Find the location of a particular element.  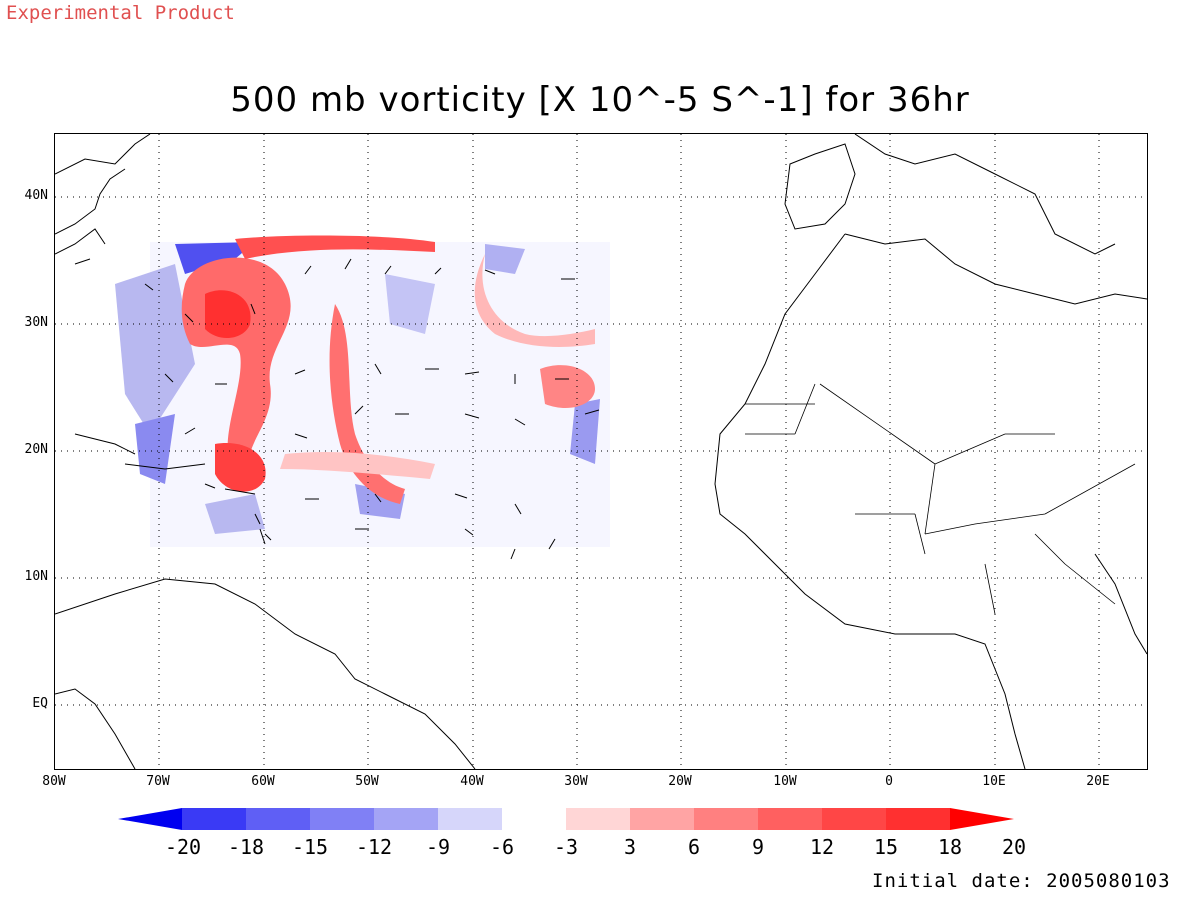

colorbar-label: 6 is located at coordinates (694, 847).